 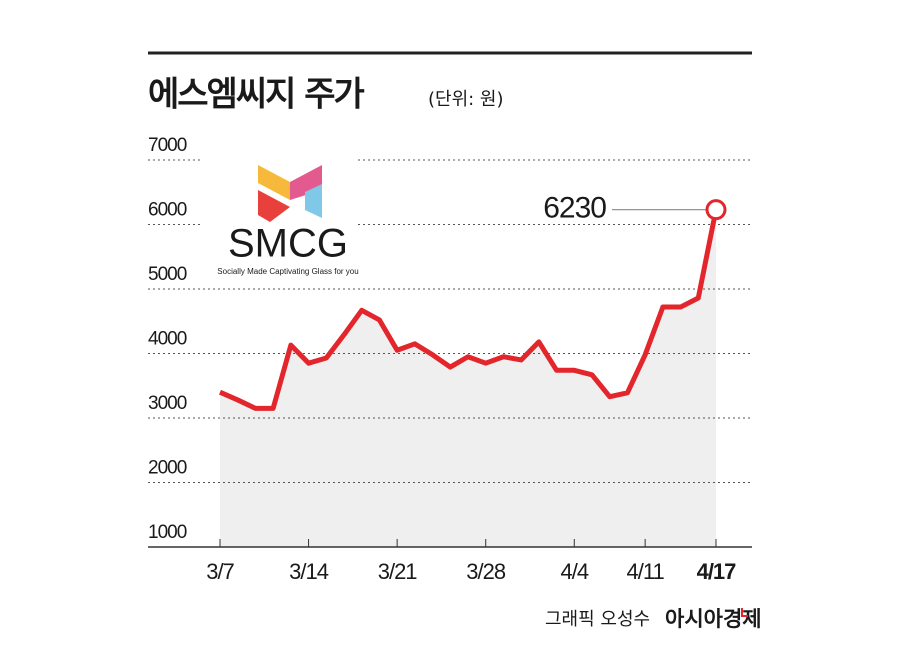 What do you see at coordinates (167, 339) in the screenshot?
I see `y-tick-label: 4000` at bounding box center [167, 339].